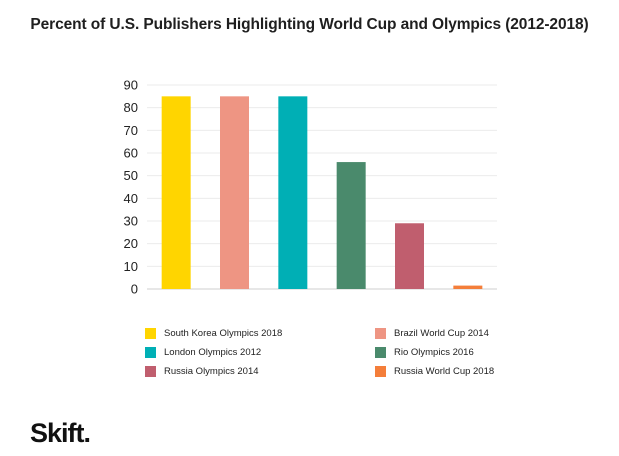 Image resolution: width=619 pixels, height=456 pixels. What do you see at coordinates (213, 352) in the screenshot?
I see `legend-label: London Olympics 2012` at bounding box center [213, 352].